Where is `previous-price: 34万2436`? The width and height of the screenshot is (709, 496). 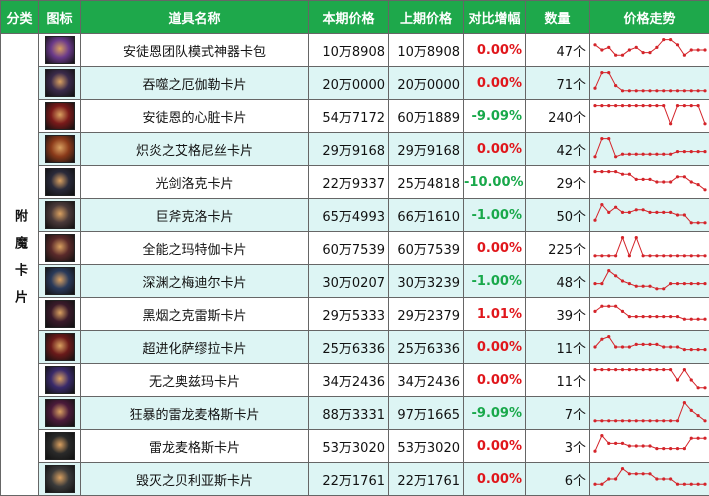 previous-price: 34万2436 is located at coordinates (426, 380).